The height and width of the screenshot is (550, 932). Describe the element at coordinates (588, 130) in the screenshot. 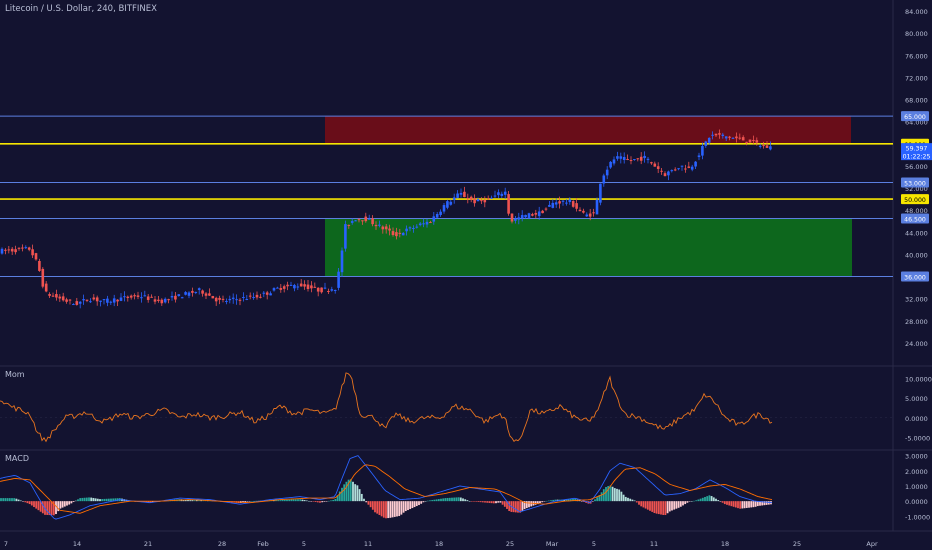

I see `resistance-zone` at that location.